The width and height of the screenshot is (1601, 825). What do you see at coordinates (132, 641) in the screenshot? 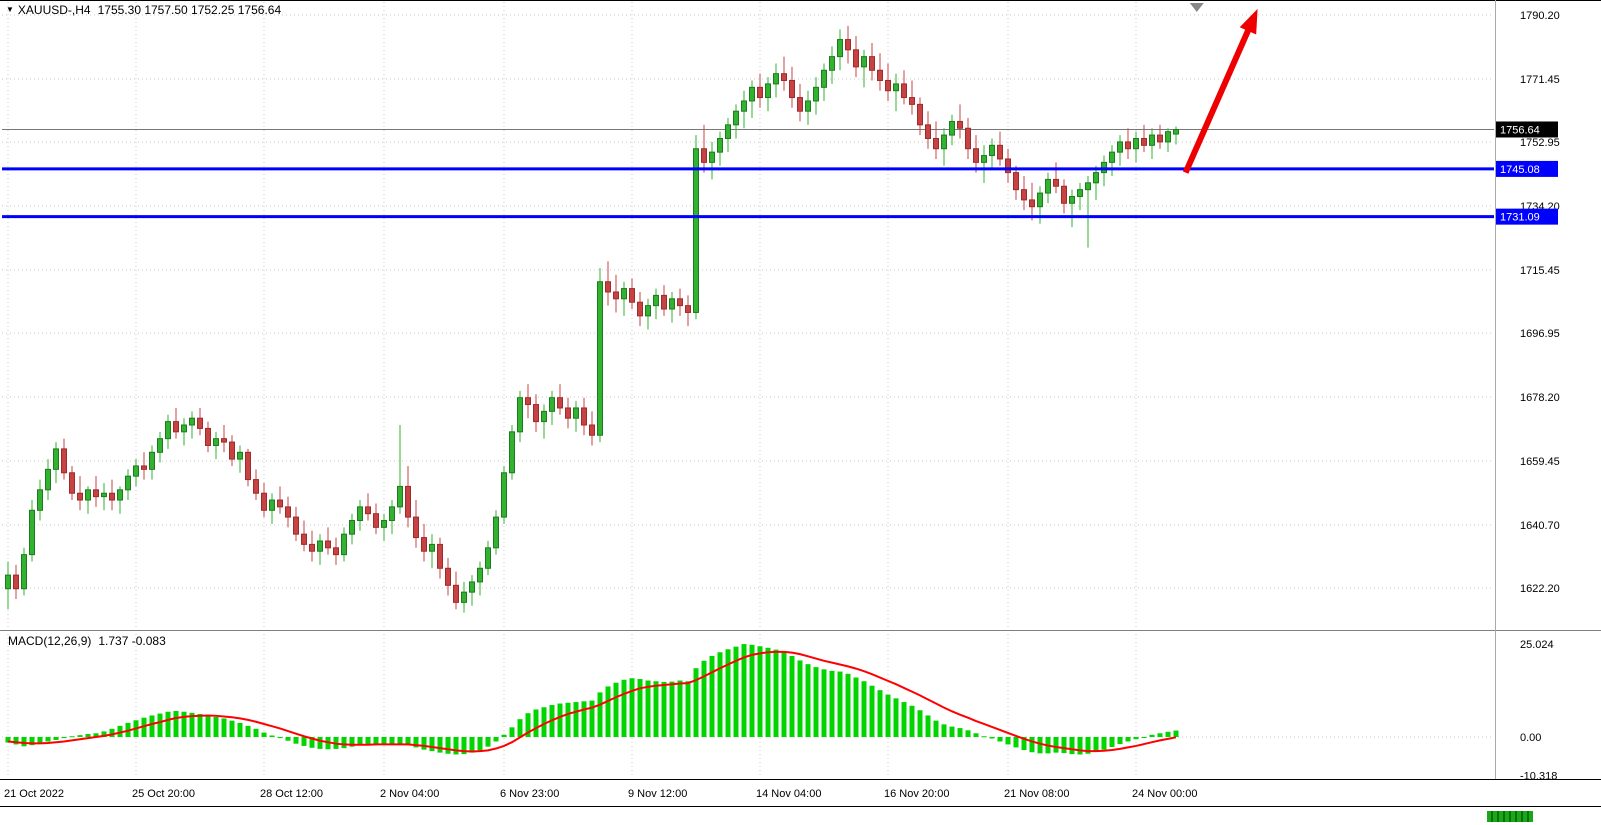
I see `indicator-values: 1.737 -0.083` at bounding box center [132, 641].